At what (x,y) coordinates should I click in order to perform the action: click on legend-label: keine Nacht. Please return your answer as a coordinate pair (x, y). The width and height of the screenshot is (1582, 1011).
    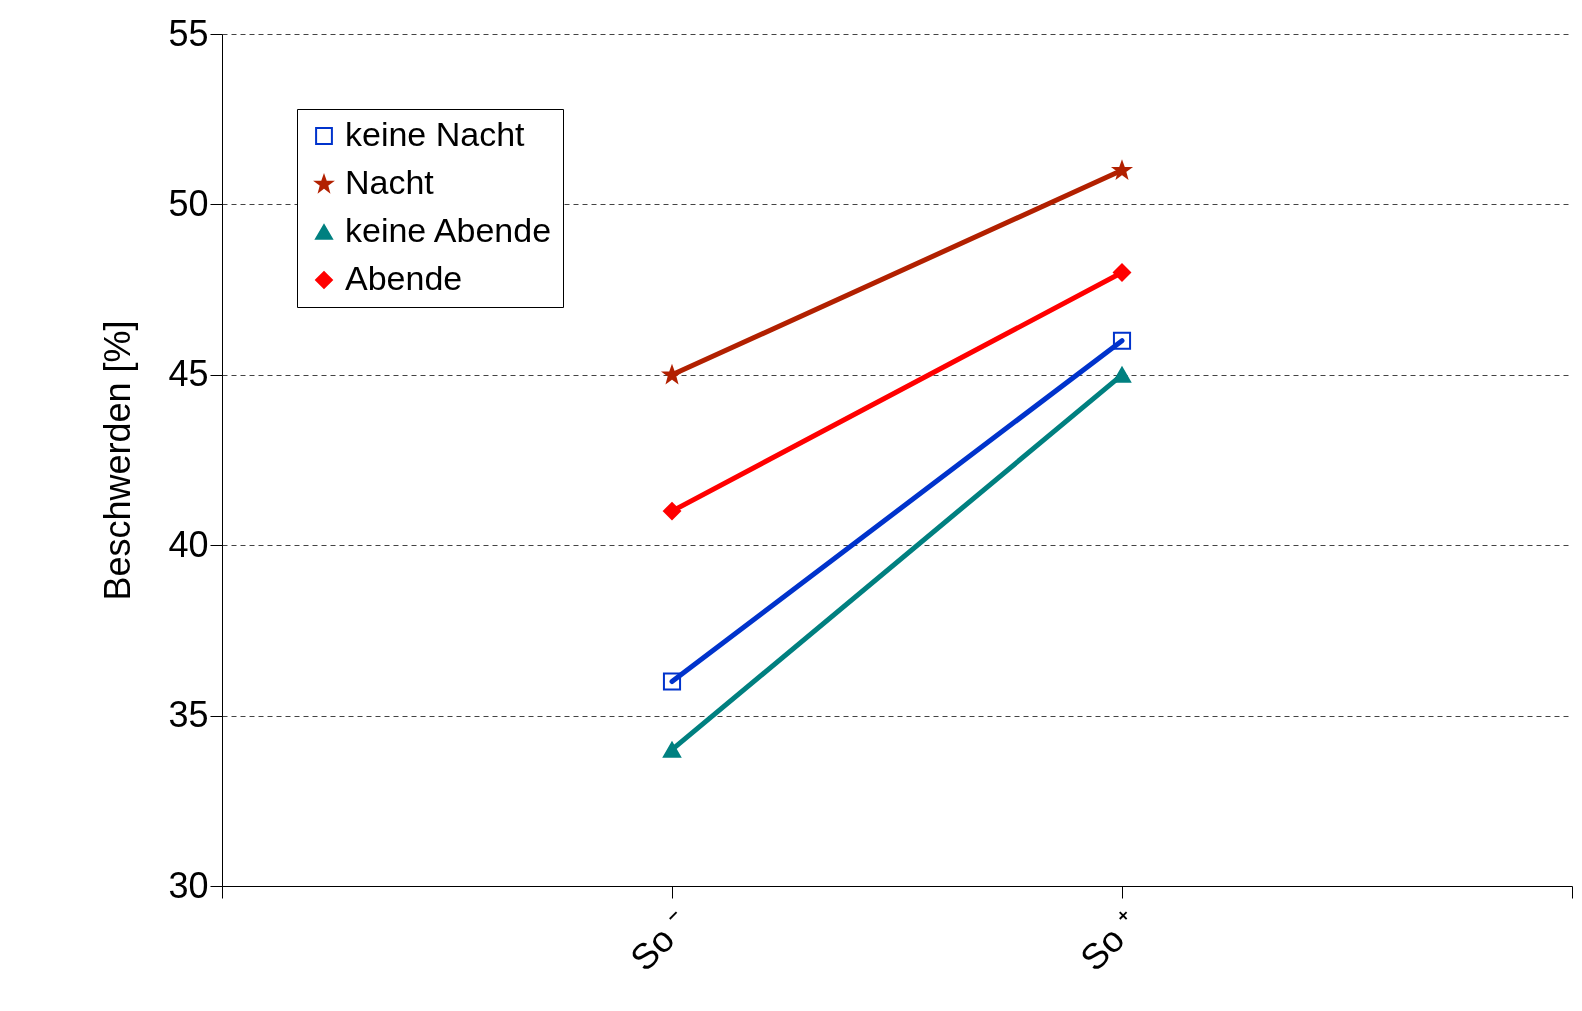
    Looking at the image, I should click on (435, 134).